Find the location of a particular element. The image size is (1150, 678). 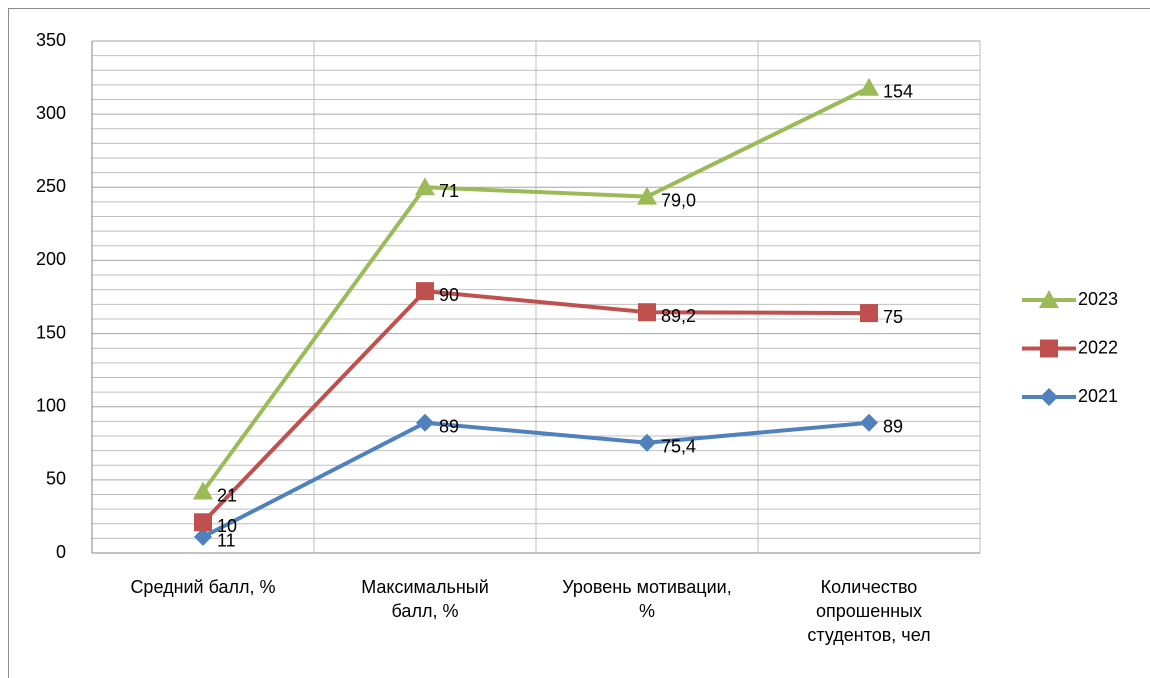

data-label: 71 is located at coordinates (449, 191).